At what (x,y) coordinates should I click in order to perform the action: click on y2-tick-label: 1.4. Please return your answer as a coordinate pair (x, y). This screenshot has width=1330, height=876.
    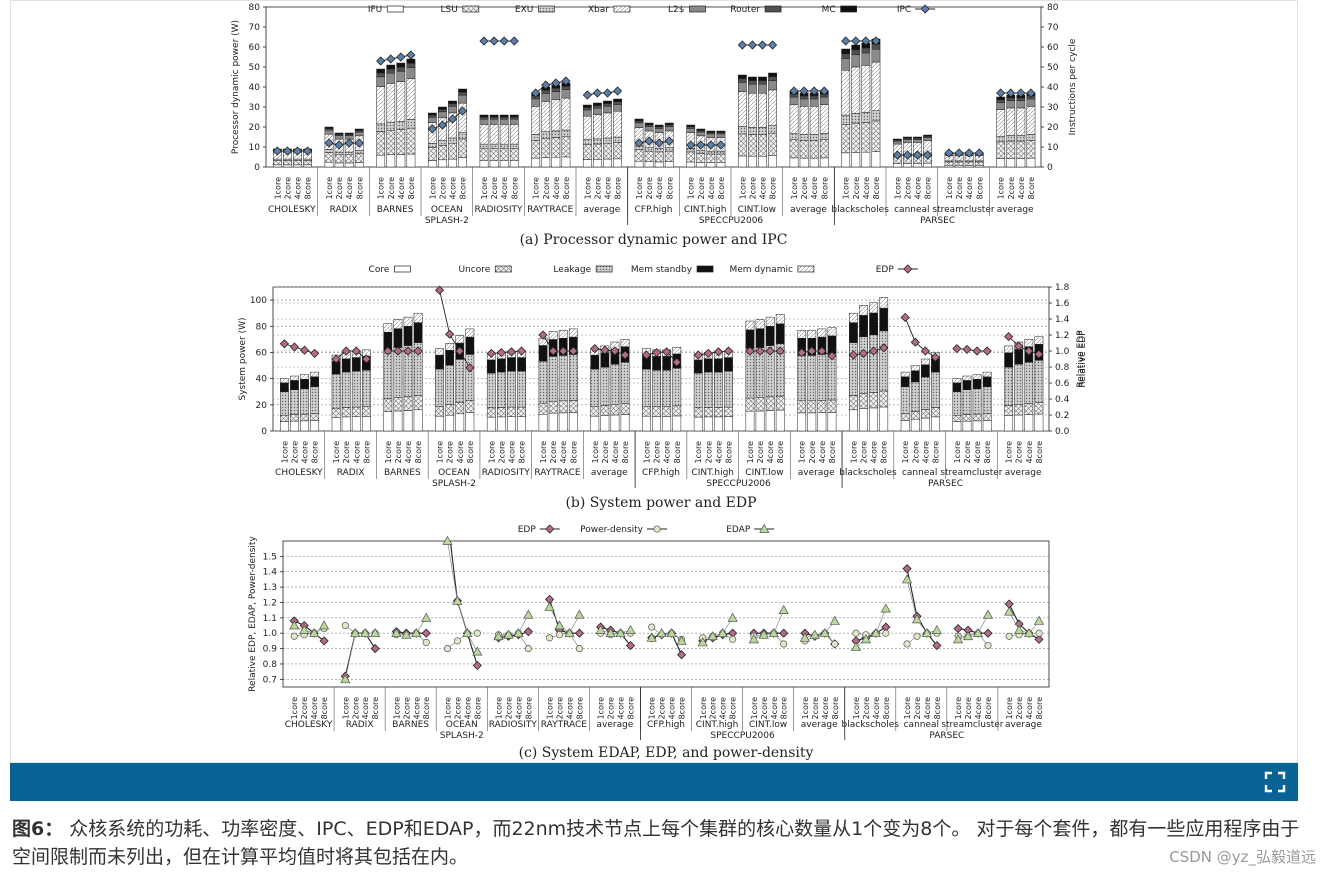
    Looking at the image, I should click on (1062, 320).